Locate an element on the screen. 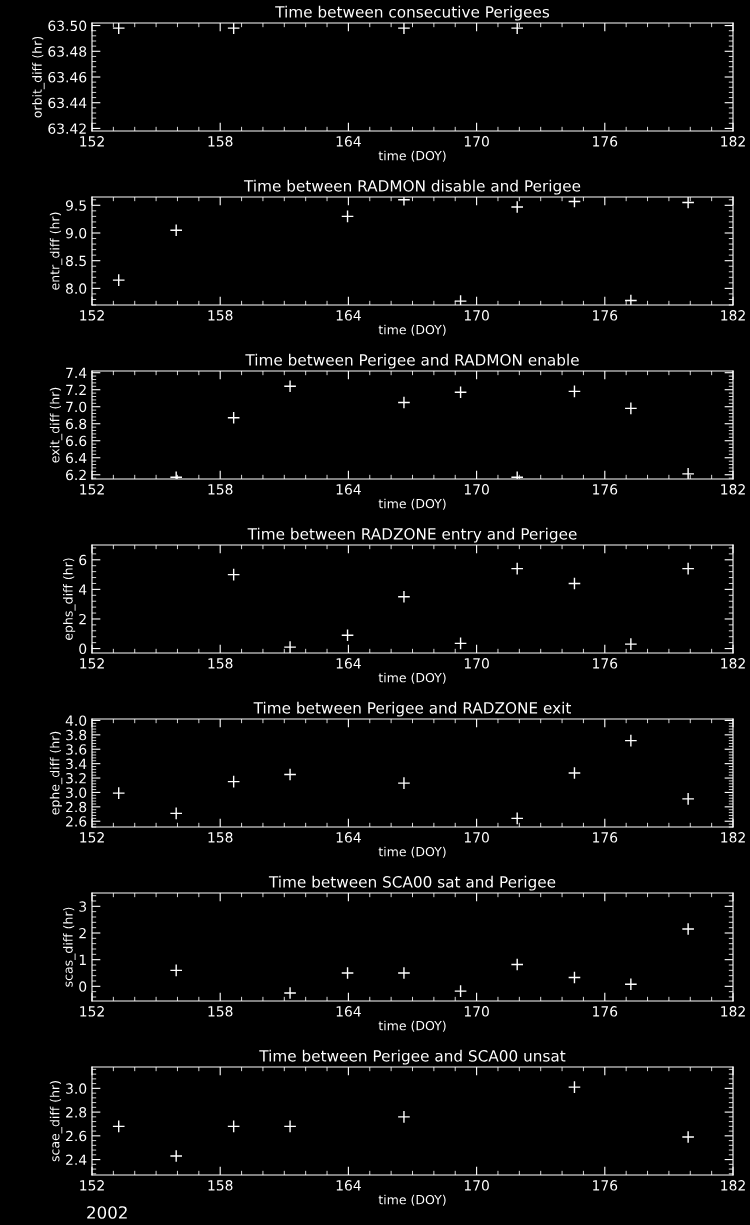  y-tick-label: 3.6 is located at coordinates (76, 749).